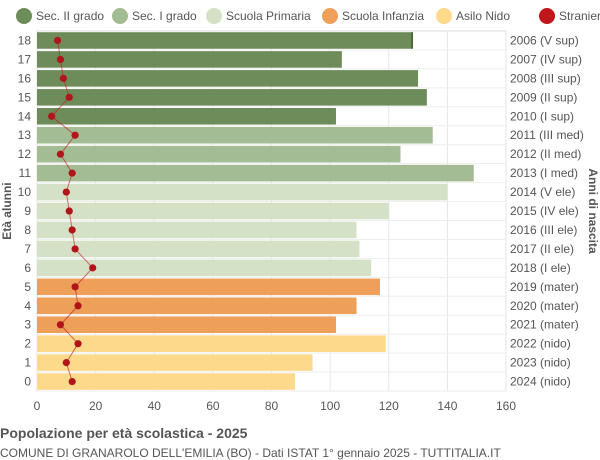 Image resolution: width=600 pixels, height=460 pixels. I want to click on y-axis-title-right: Anni di nascita, so click(593, 211).